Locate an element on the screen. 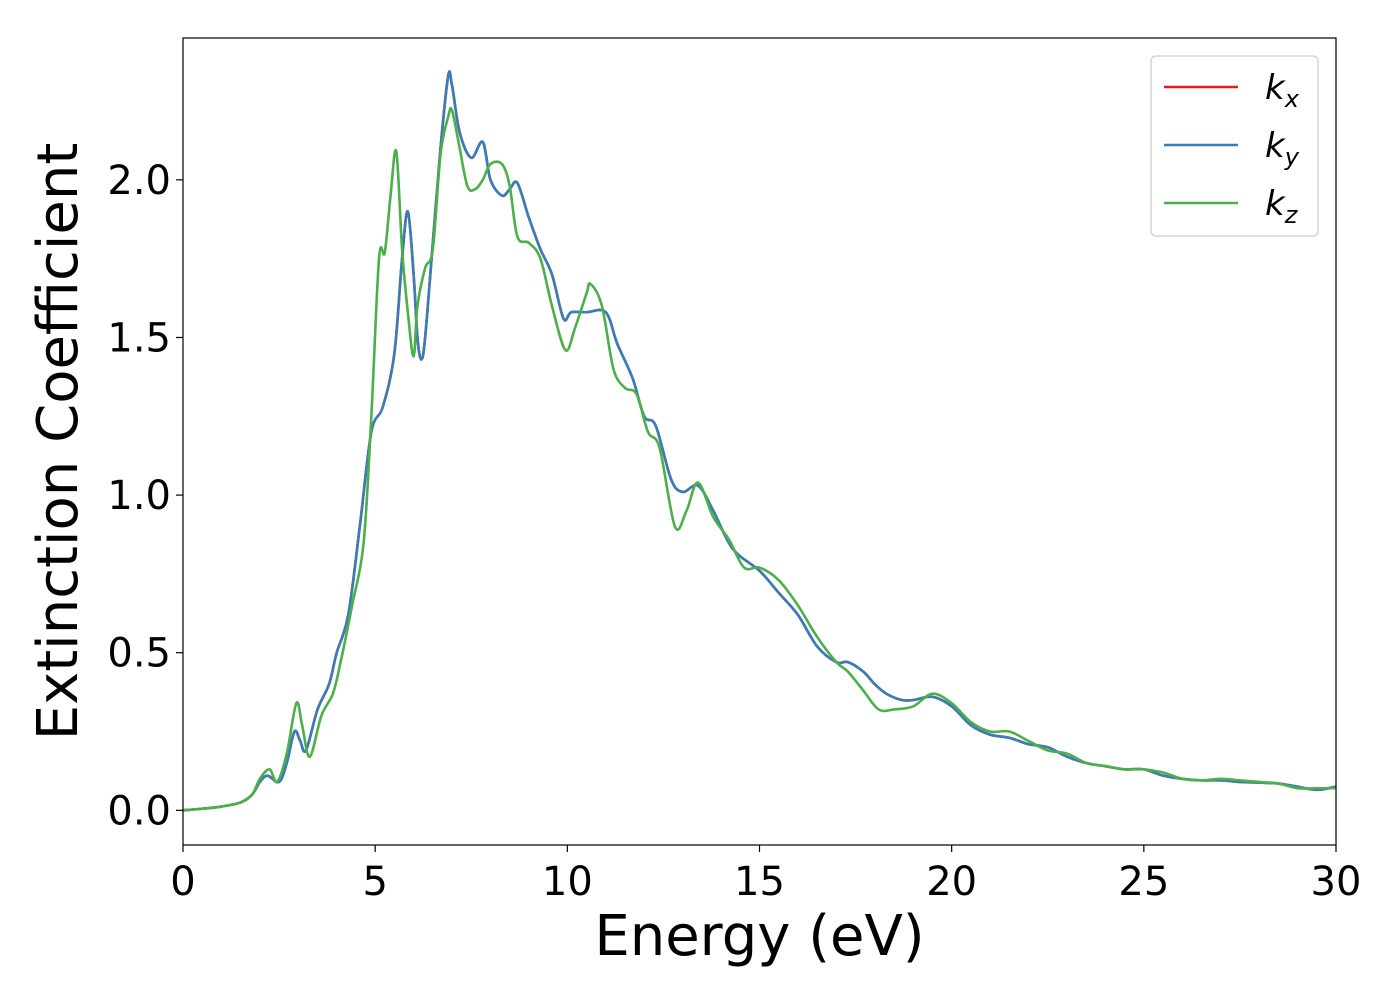 This screenshot has height=1000, width=1400. legend-label-kz: kz is located at coordinates (1282, 206).